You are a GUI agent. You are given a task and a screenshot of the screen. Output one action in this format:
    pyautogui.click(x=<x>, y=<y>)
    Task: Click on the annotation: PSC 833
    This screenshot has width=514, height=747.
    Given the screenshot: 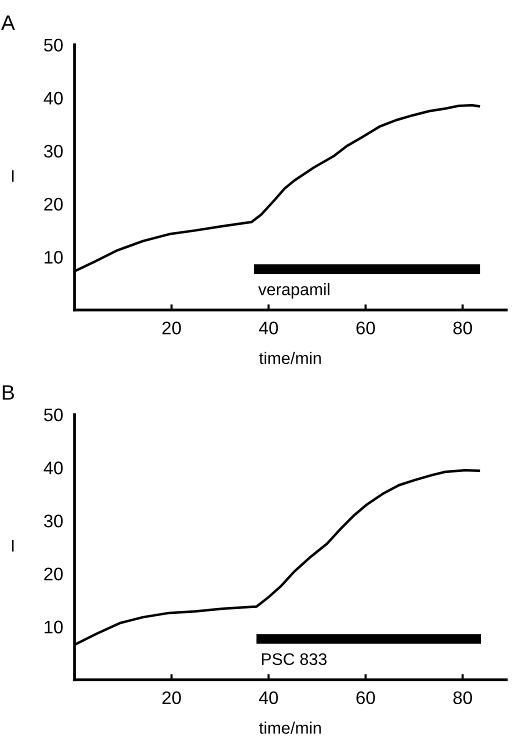 What is the action you would take?
    pyautogui.click(x=294, y=659)
    